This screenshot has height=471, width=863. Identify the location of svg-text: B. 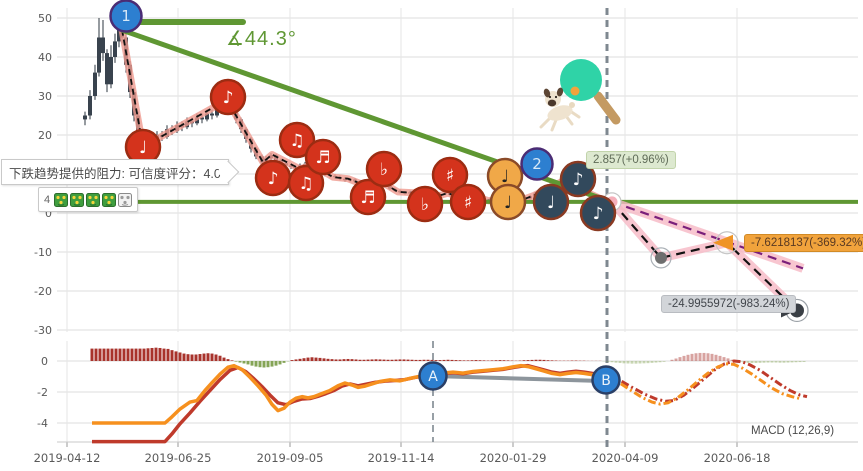
(606, 381).